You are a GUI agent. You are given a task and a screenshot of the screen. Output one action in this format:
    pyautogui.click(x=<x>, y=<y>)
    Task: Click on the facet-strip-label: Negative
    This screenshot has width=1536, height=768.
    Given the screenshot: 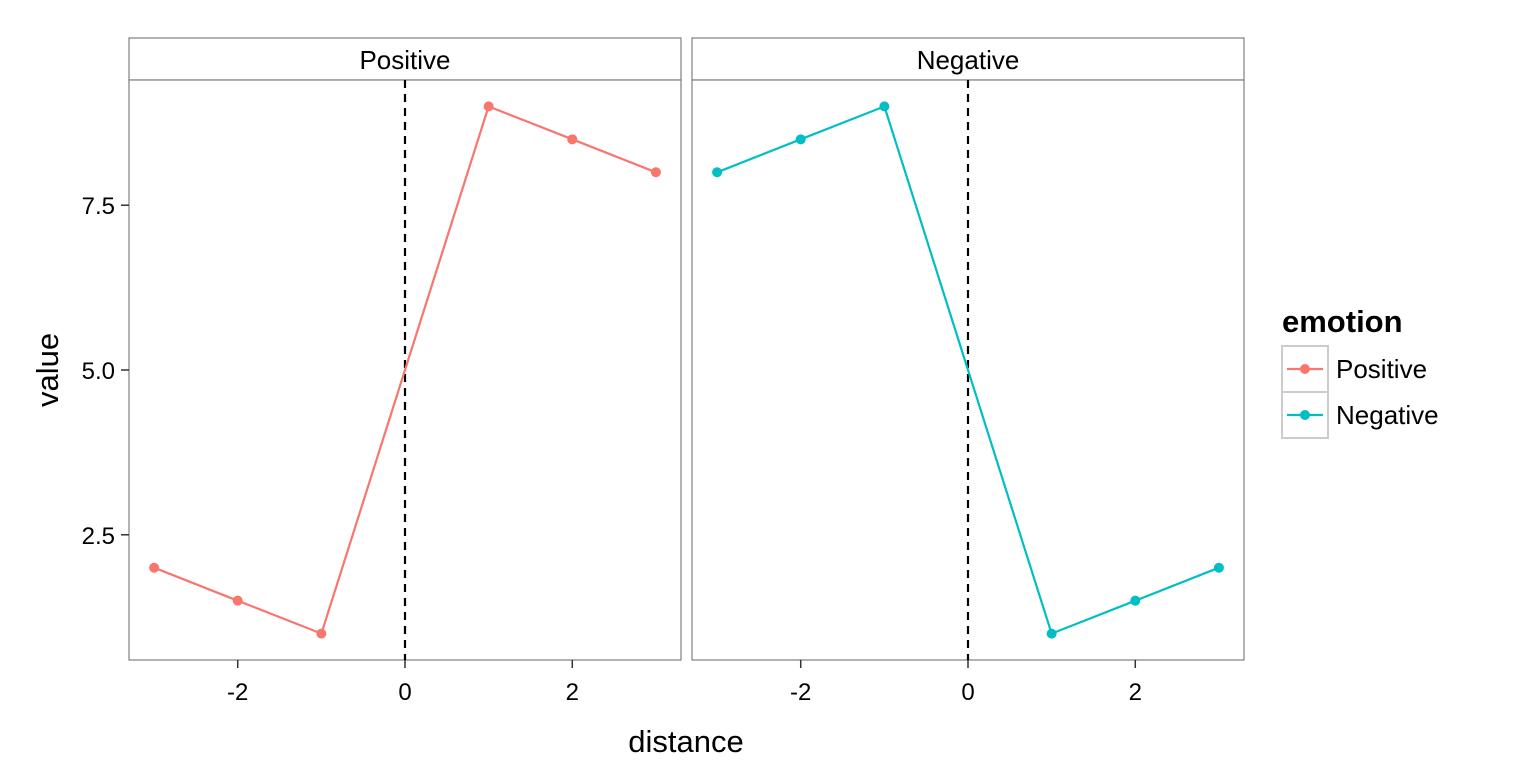 What is the action you would take?
    pyautogui.click(x=968, y=60)
    